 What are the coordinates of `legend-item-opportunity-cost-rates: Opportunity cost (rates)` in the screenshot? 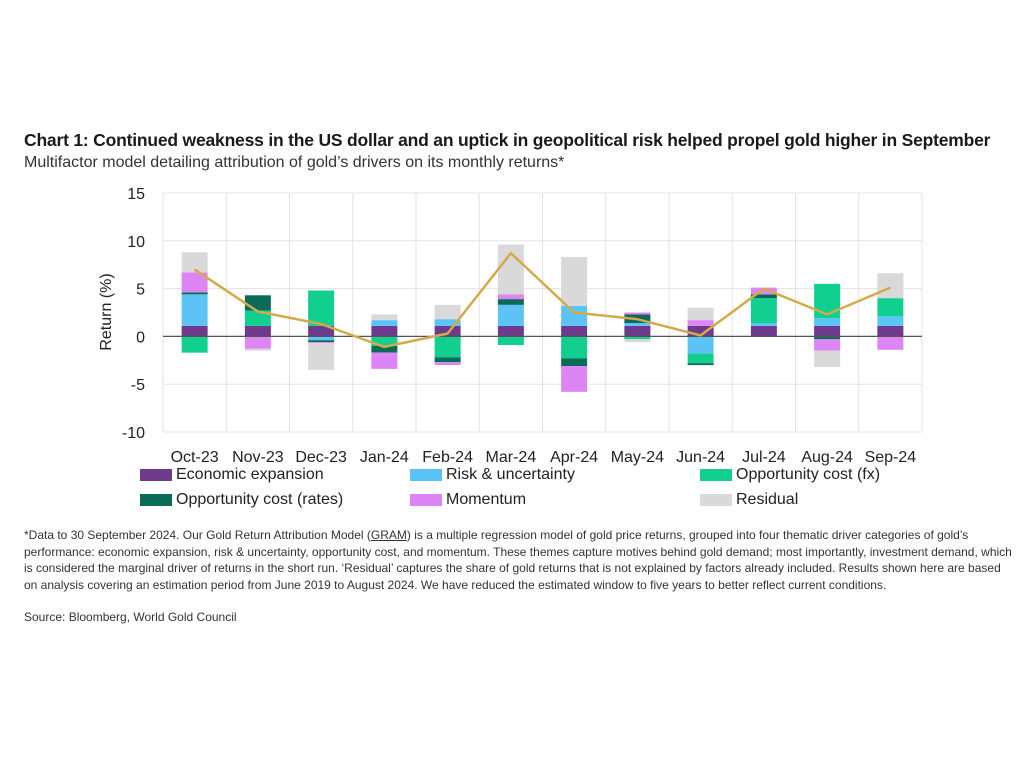 It's located at (241, 500).